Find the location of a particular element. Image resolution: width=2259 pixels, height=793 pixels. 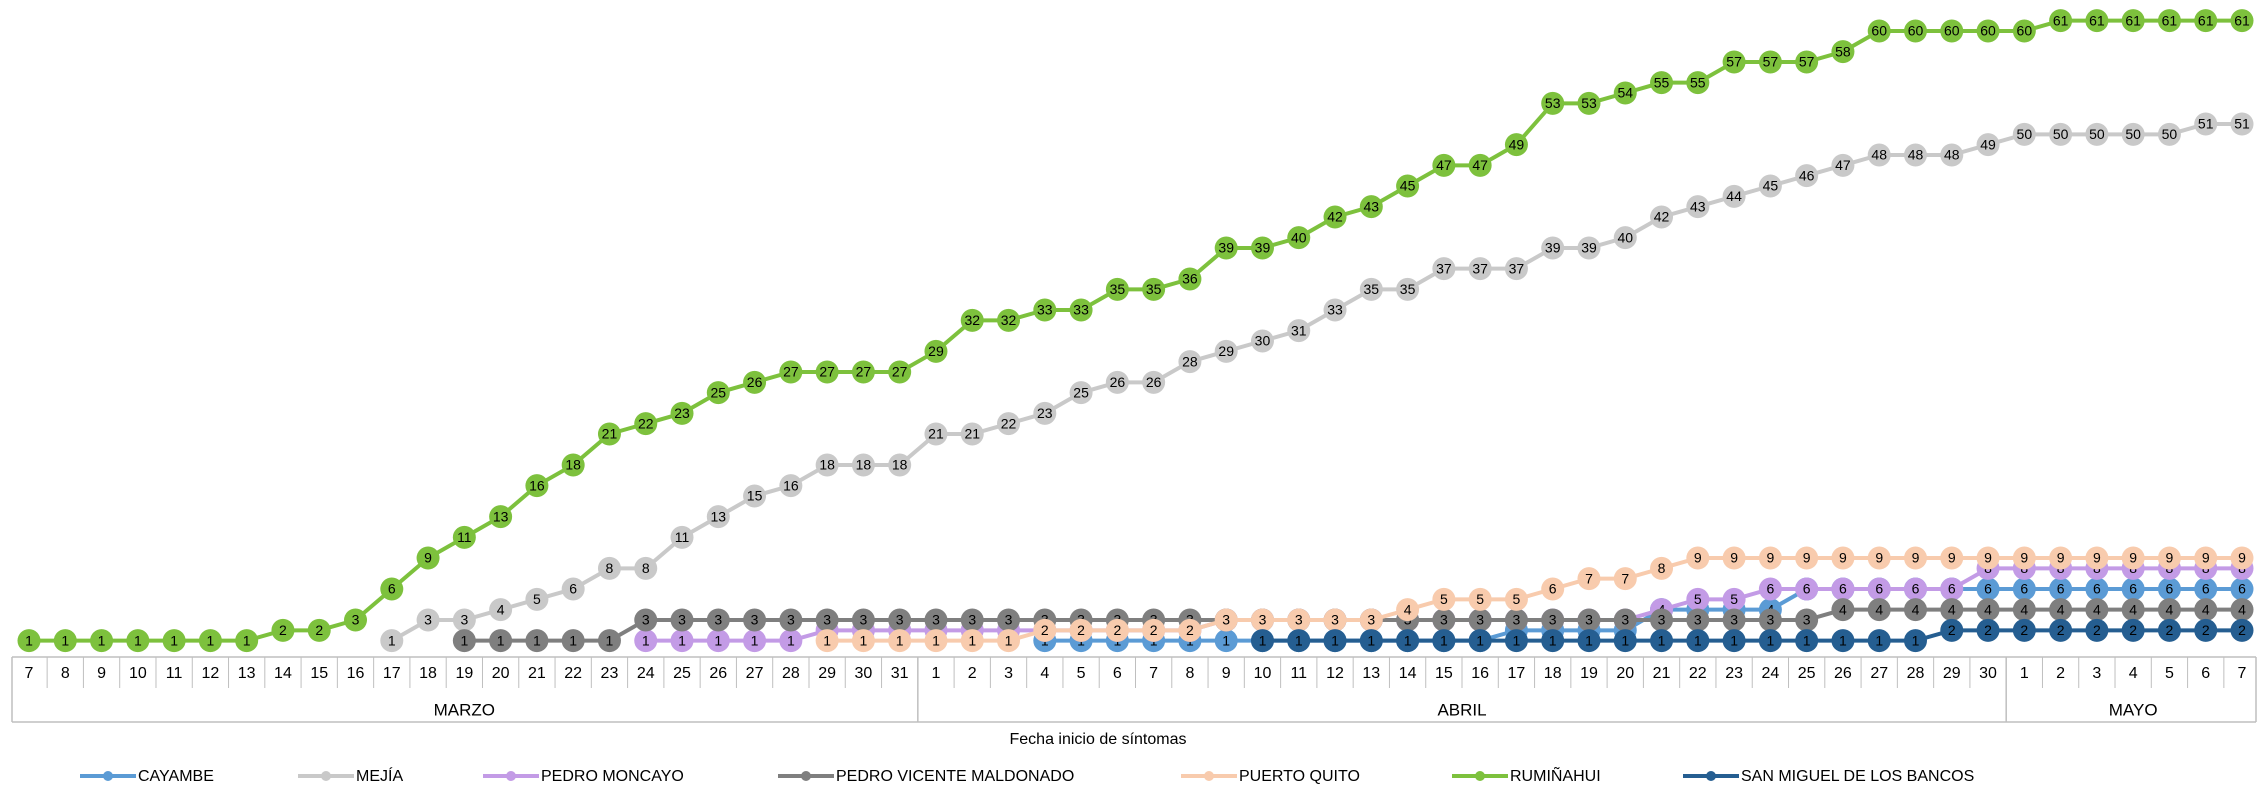

data-label: 16 is located at coordinates (791, 485).